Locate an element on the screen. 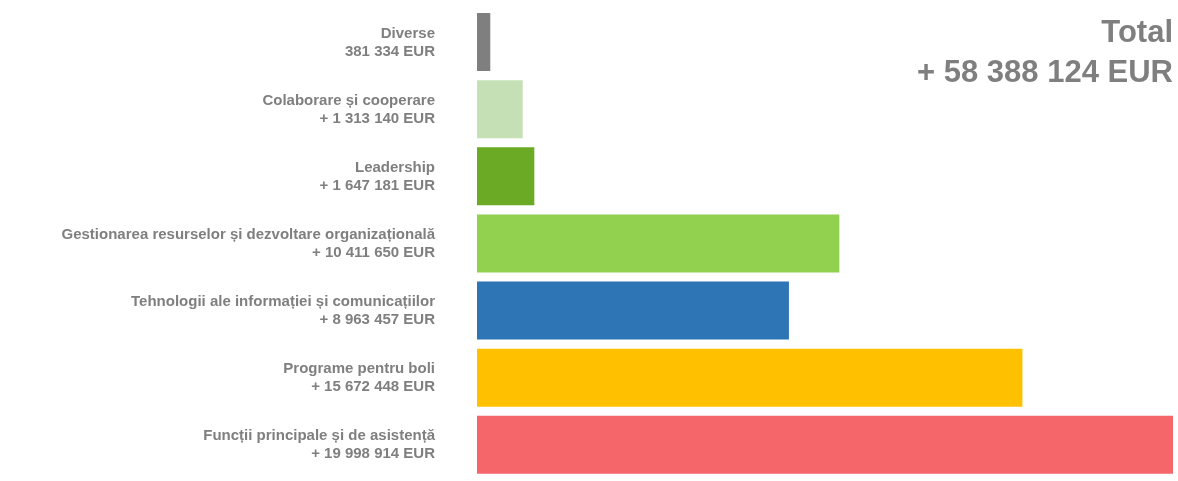  y-tick-label: Programe pentru boli is located at coordinates (359, 368).